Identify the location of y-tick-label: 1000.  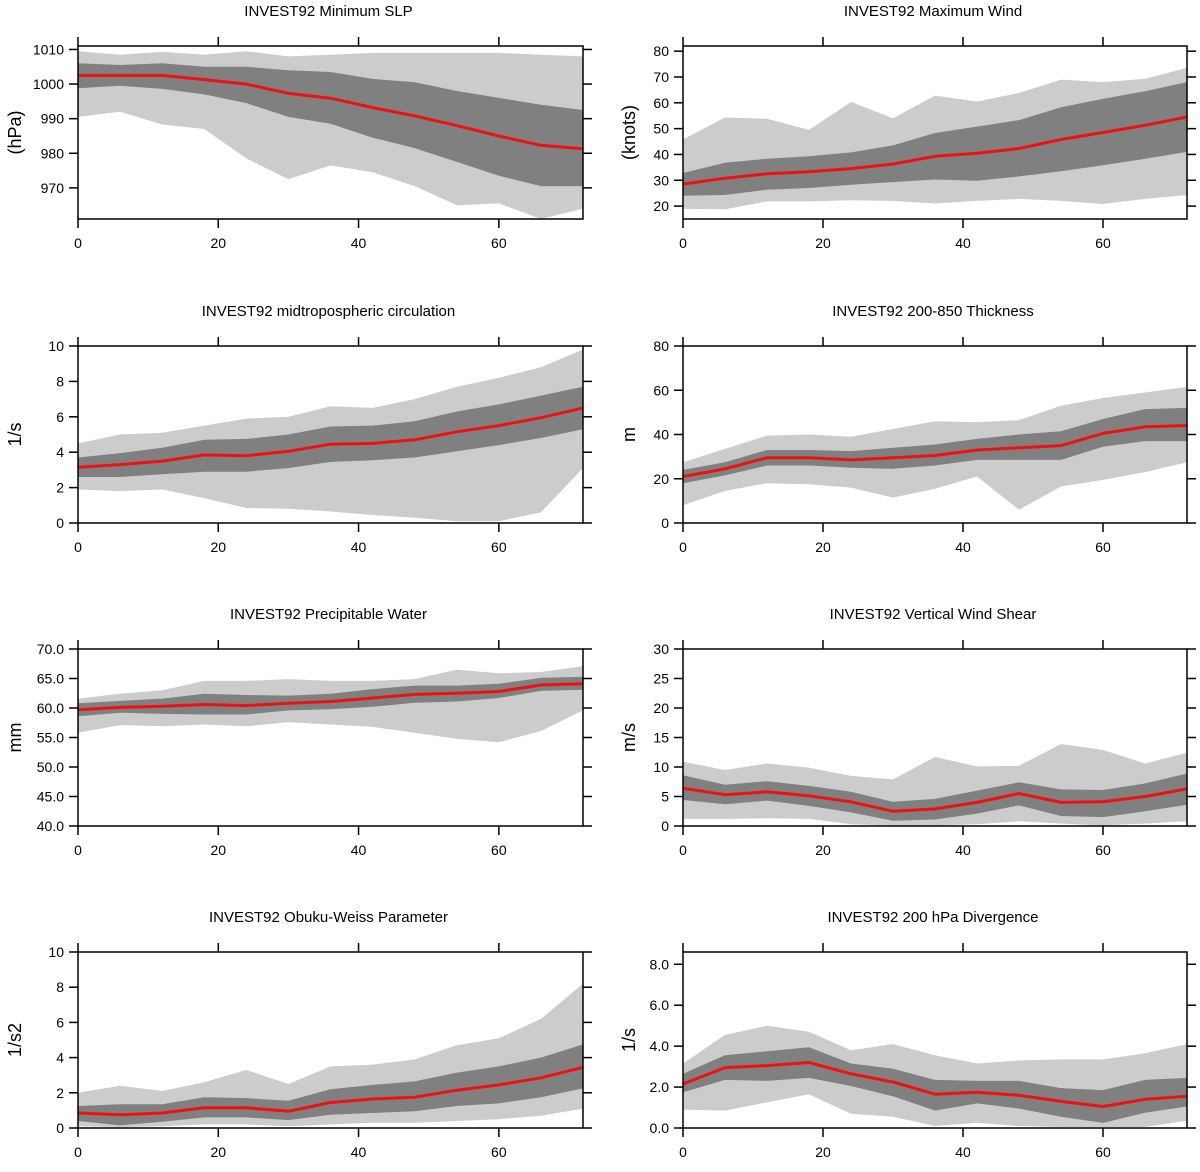
(48, 84).